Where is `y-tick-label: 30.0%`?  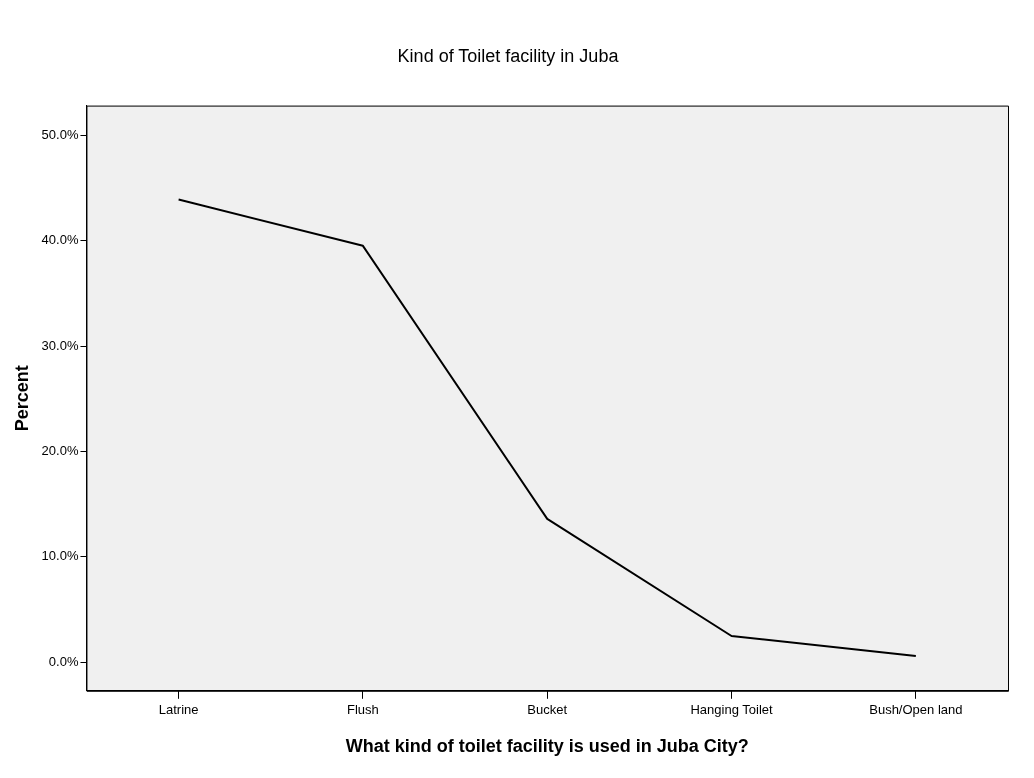 y-tick-label: 30.0% is located at coordinates (60, 345).